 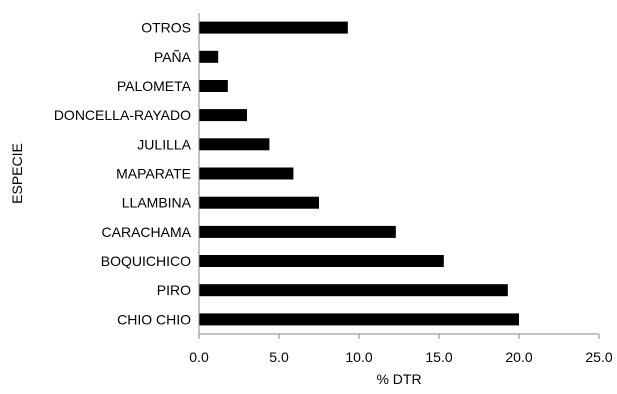 I want to click on x-axis-title: % DTR, so click(x=398, y=379).